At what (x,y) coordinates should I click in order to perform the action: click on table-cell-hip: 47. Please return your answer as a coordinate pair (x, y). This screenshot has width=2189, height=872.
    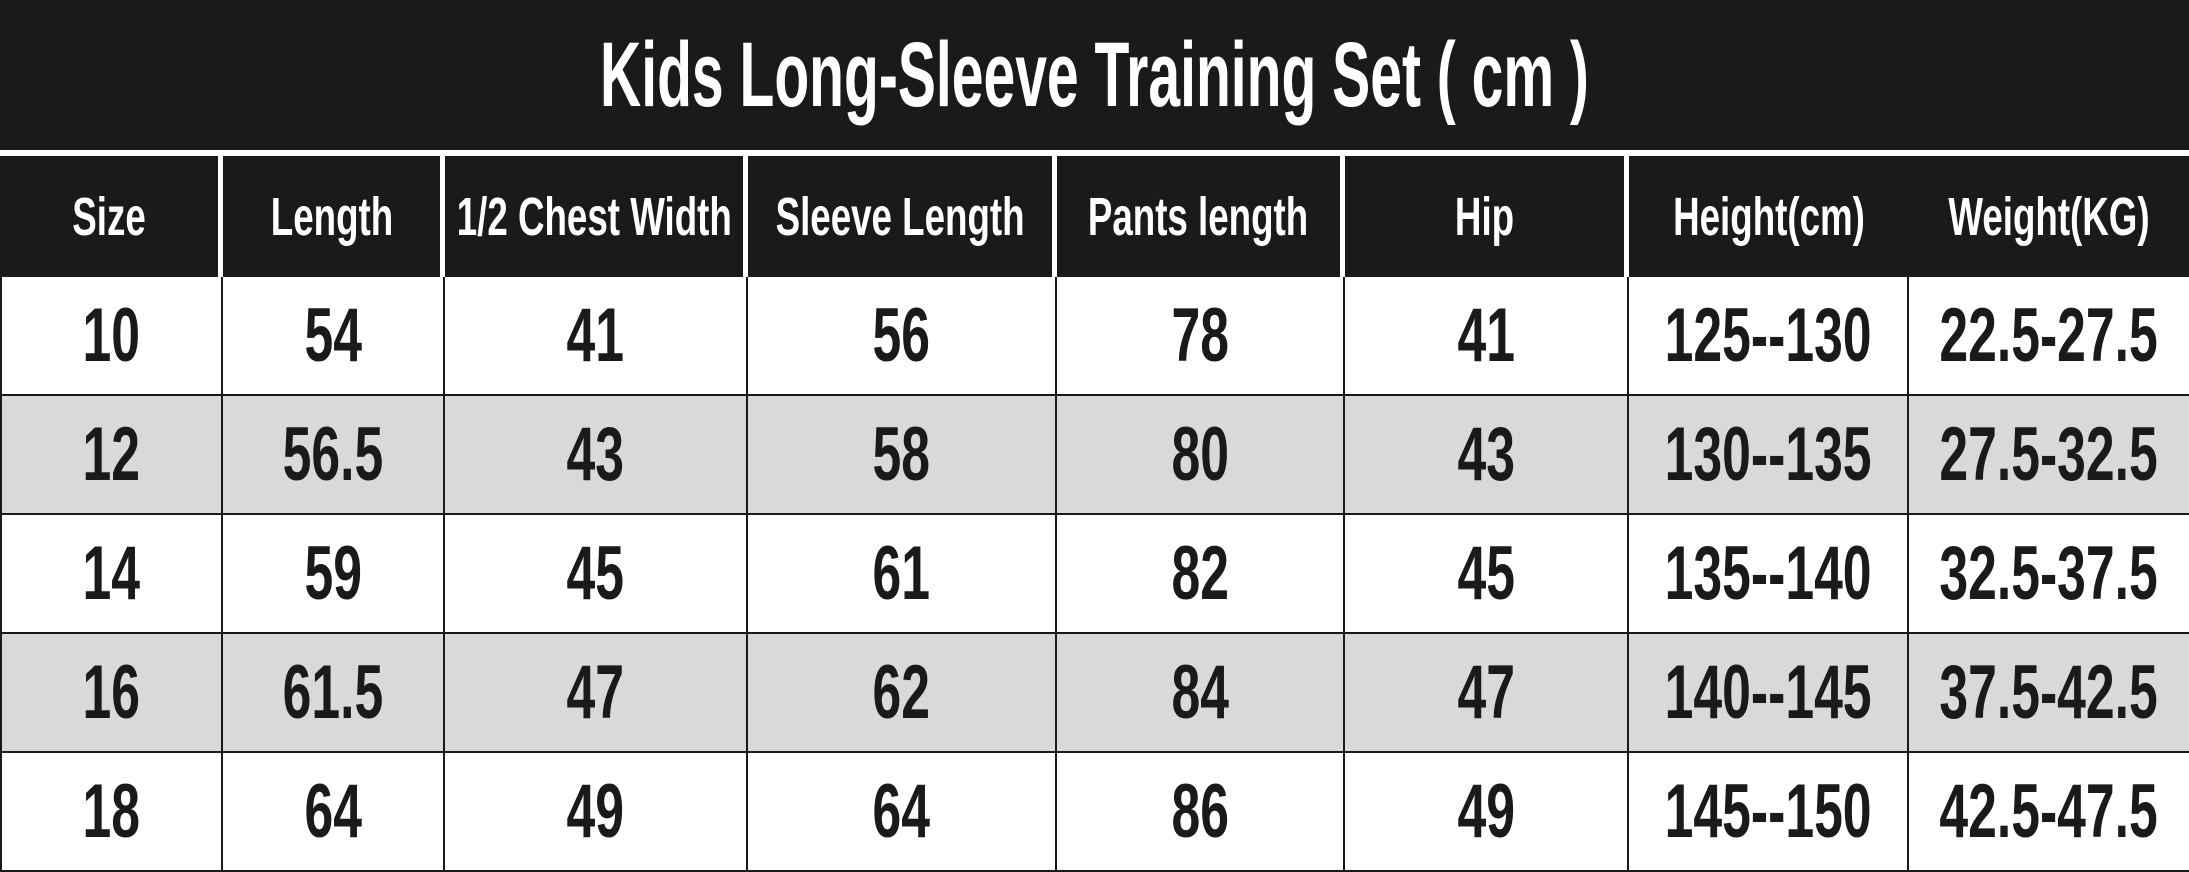
    Looking at the image, I should click on (1487, 692).